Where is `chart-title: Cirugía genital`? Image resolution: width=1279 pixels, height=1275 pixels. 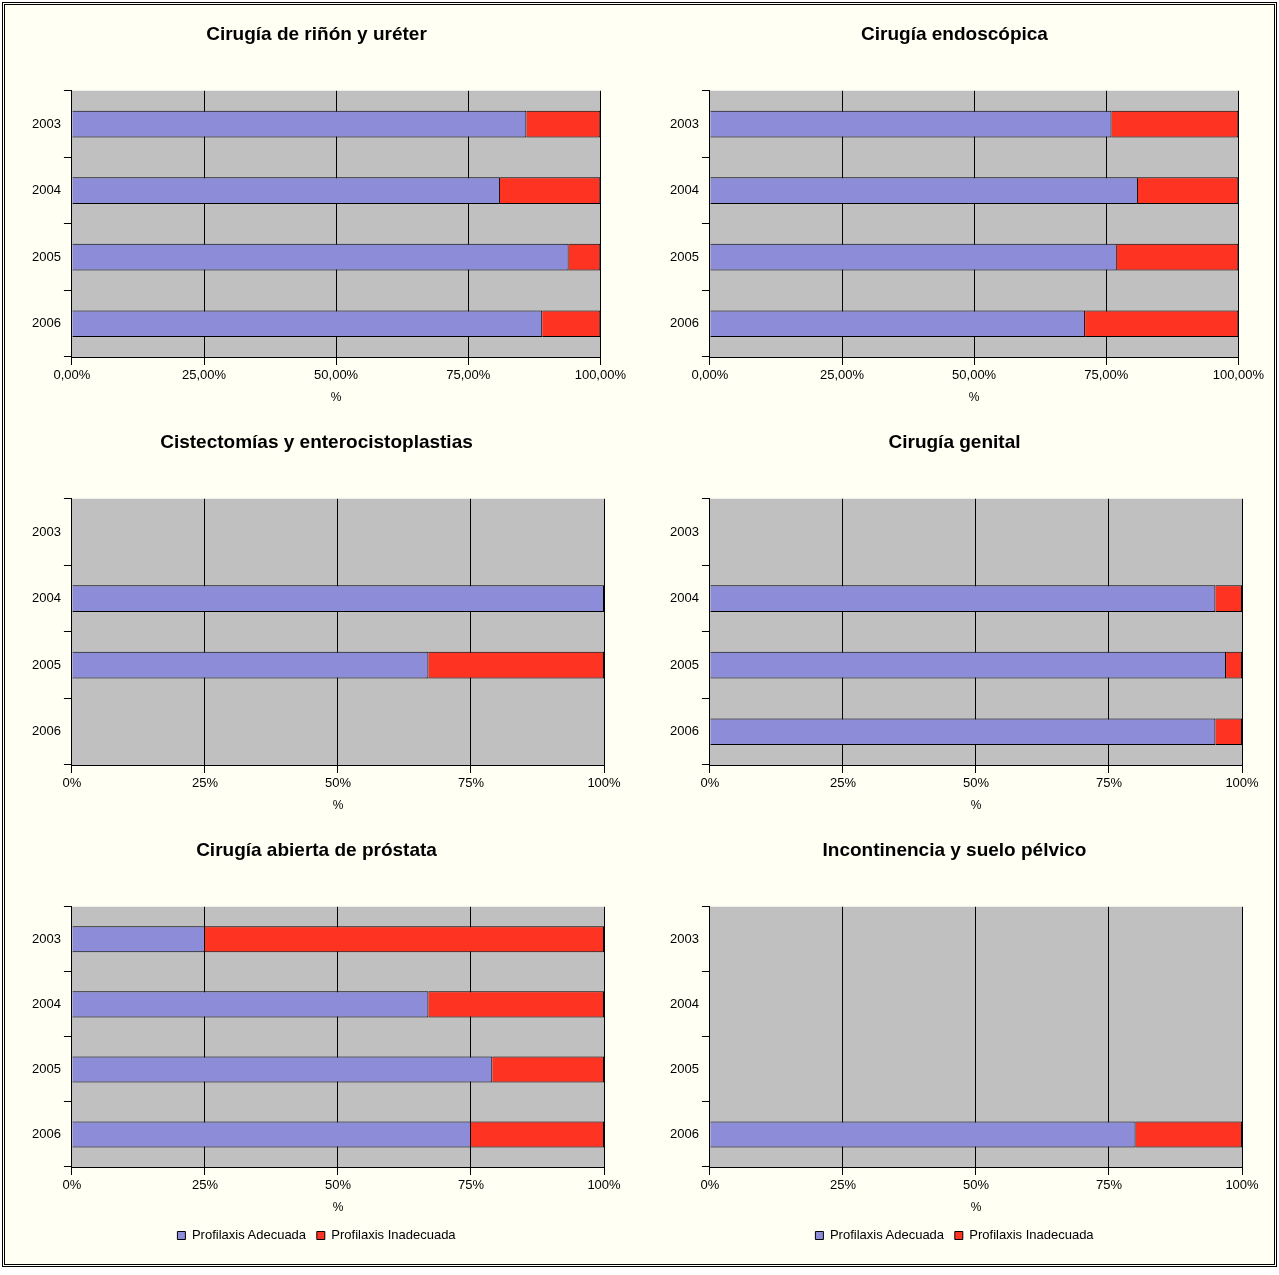
chart-title: Cirugía genital is located at coordinates (954, 441).